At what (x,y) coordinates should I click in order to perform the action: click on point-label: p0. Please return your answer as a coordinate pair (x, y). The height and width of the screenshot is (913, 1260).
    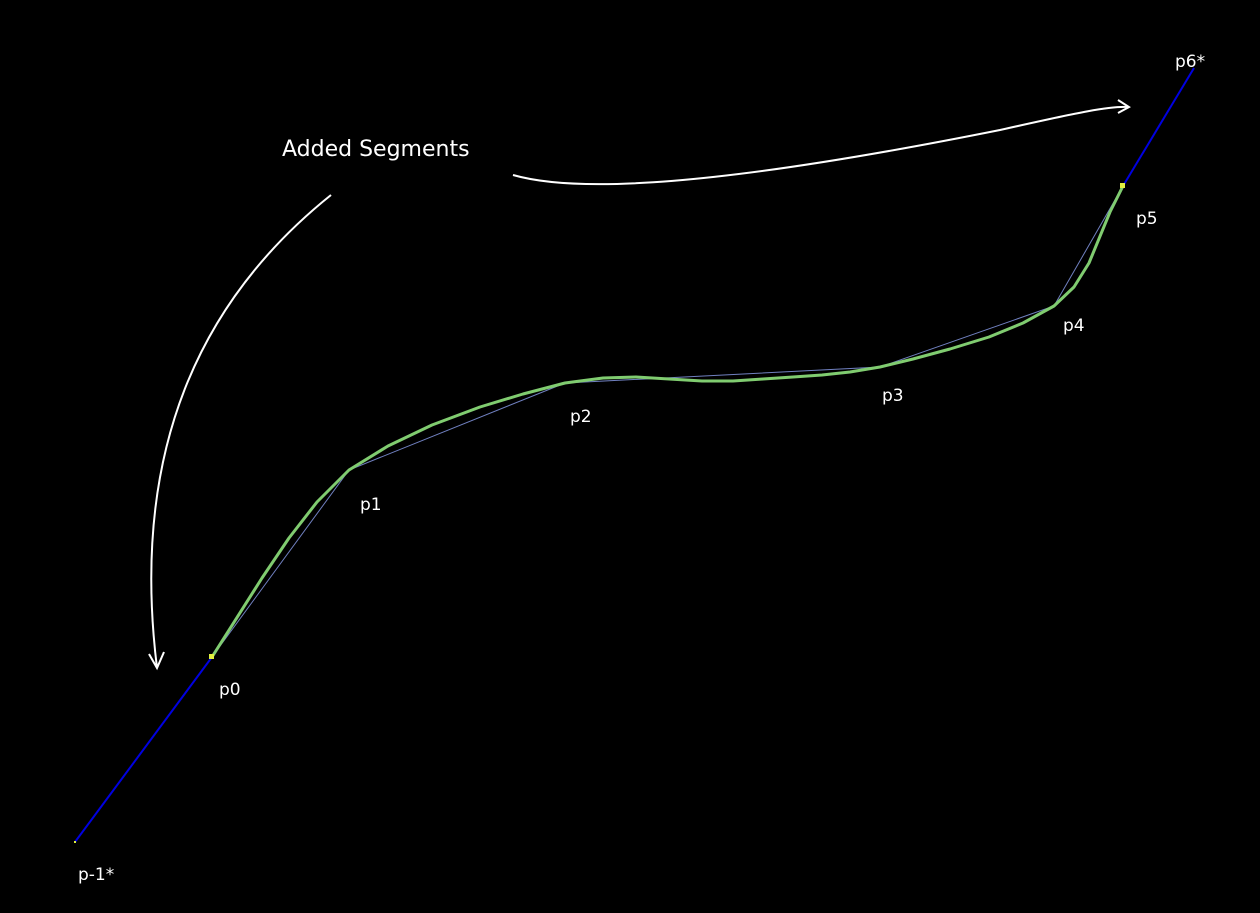
    Looking at the image, I should click on (230, 690).